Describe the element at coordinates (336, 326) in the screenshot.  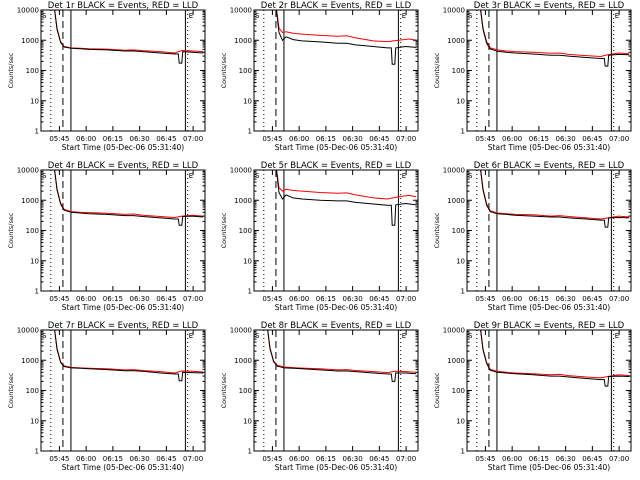
I see `panel-title: Det 8r BLACK = Events, RED = LLD` at that location.